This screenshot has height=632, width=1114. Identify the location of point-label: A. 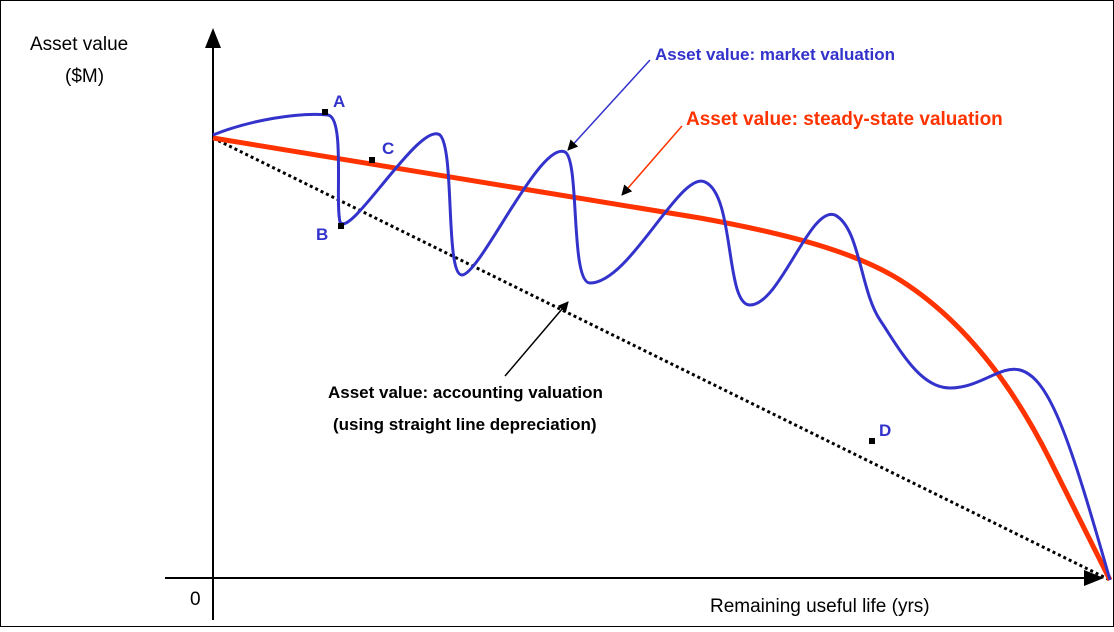
(339, 101).